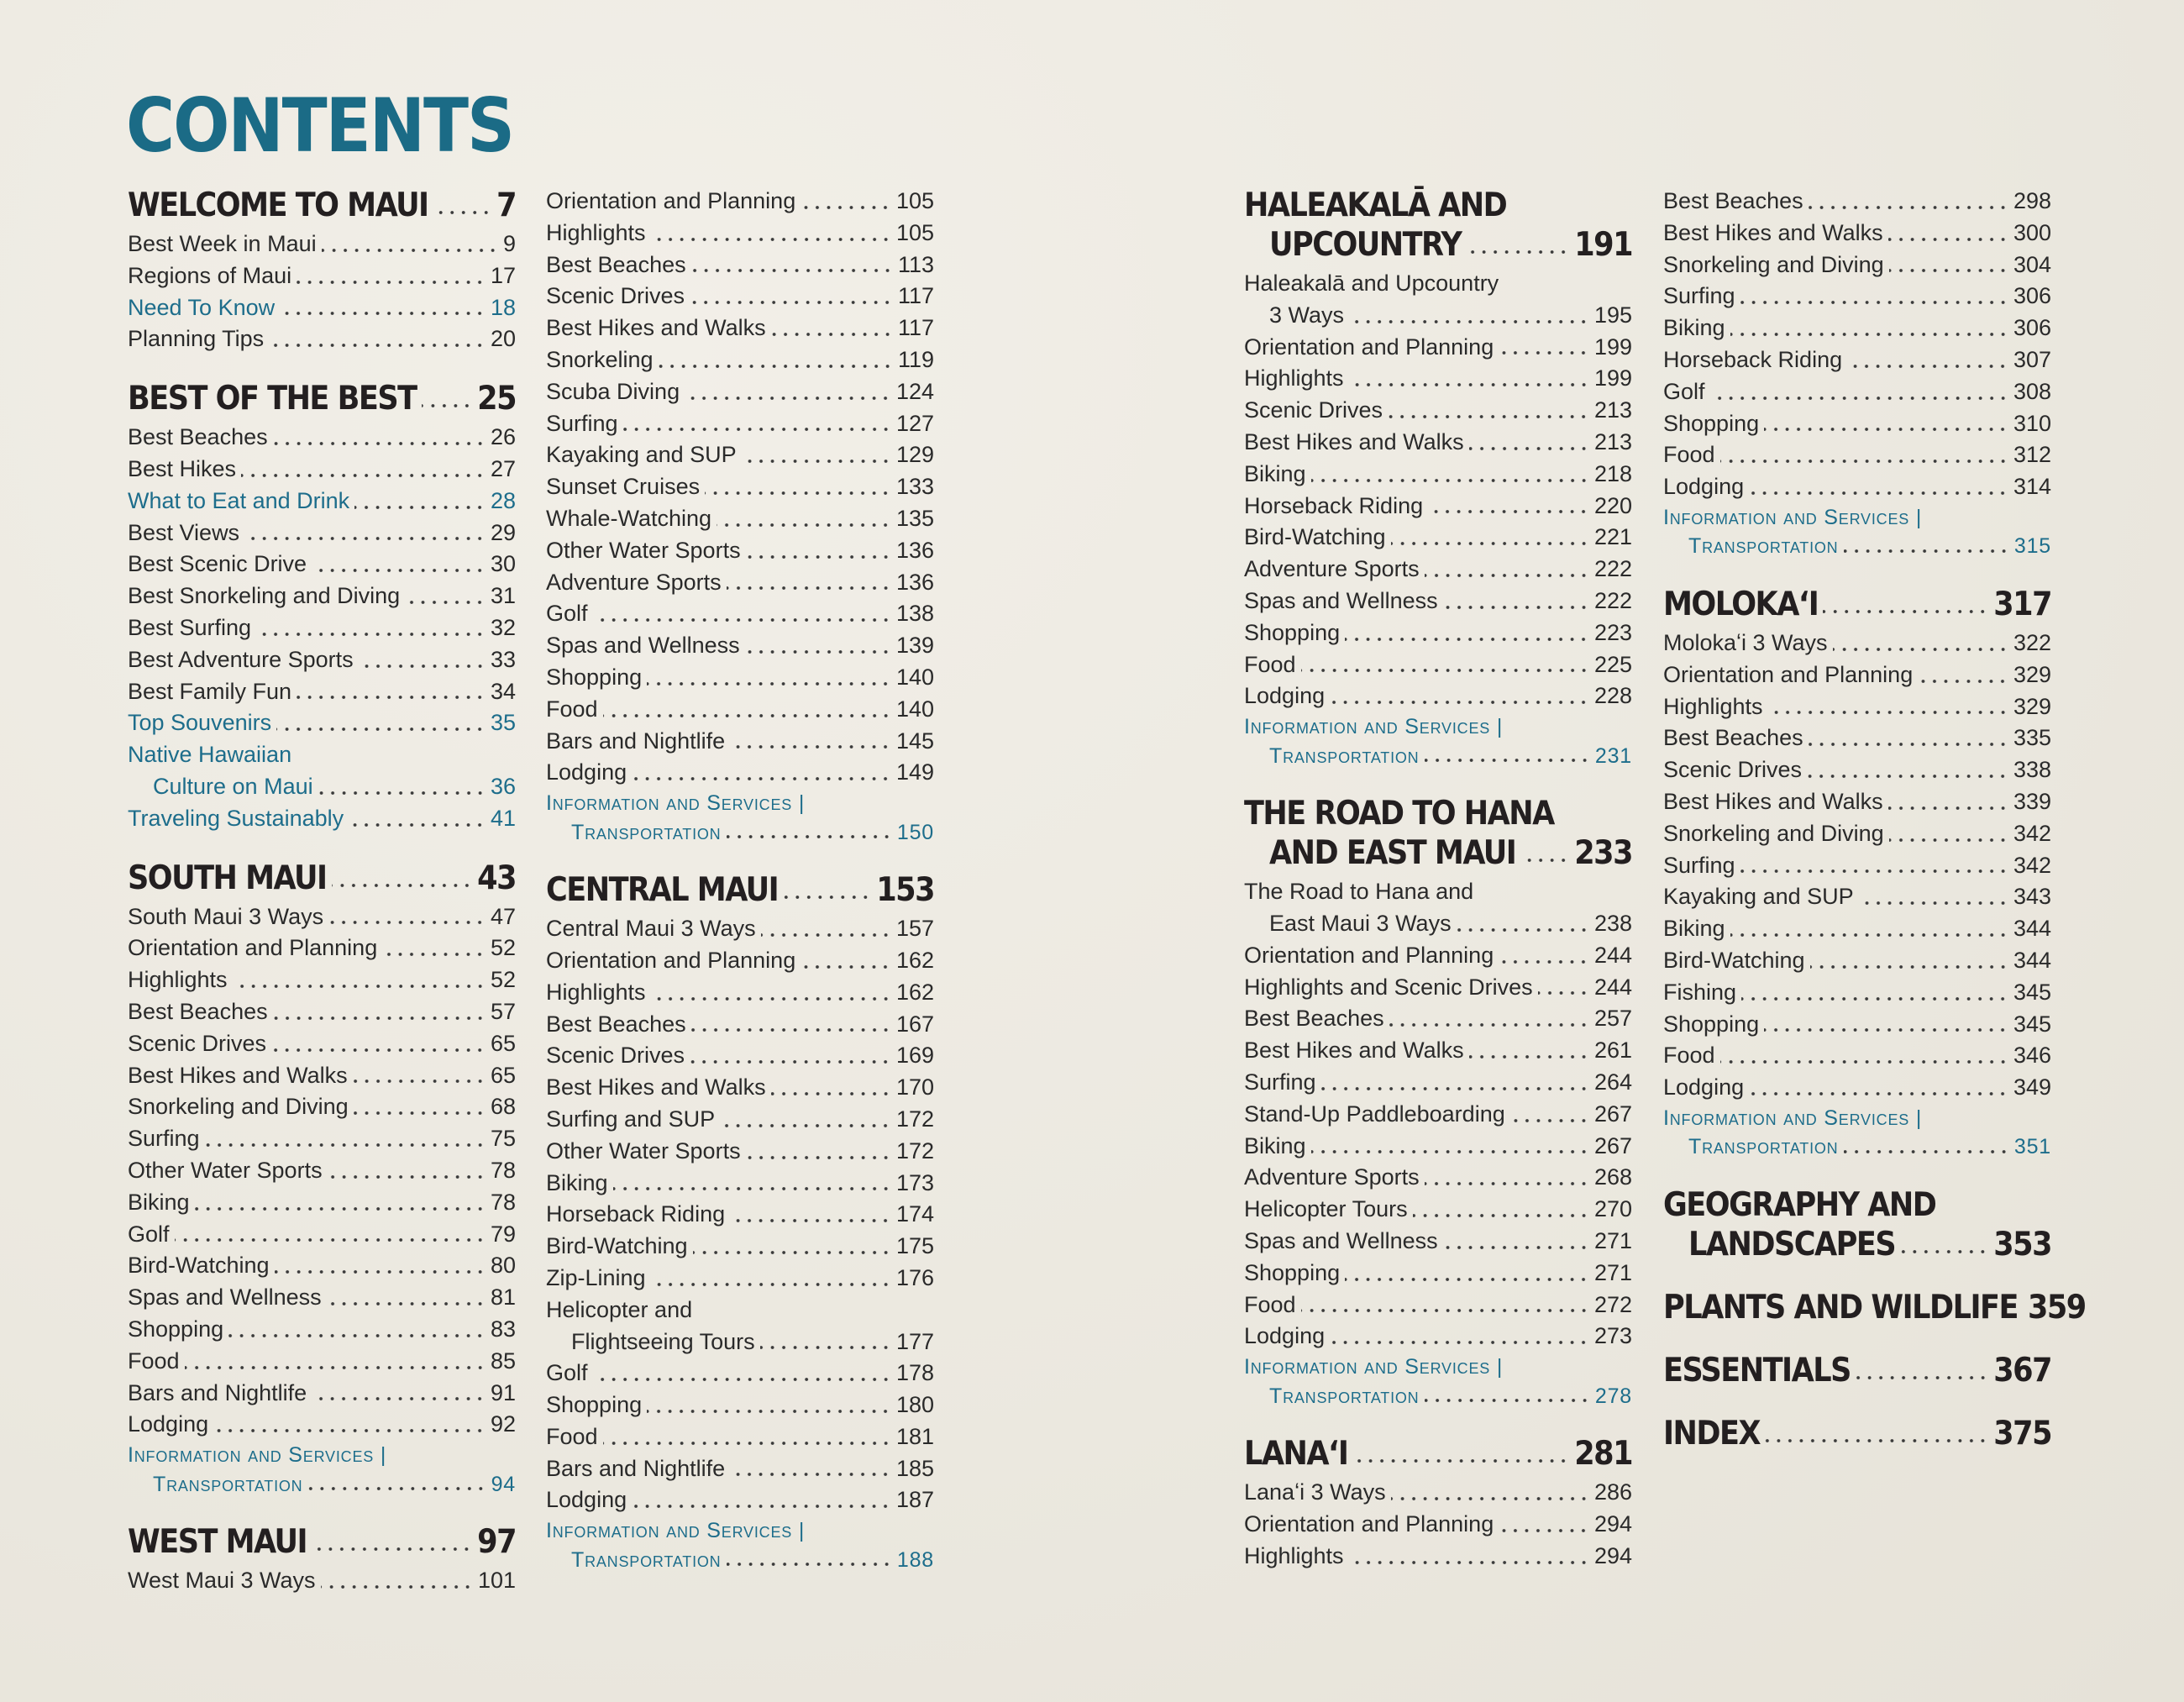  What do you see at coordinates (503, 691) in the screenshot?
I see `entry-page: 34` at bounding box center [503, 691].